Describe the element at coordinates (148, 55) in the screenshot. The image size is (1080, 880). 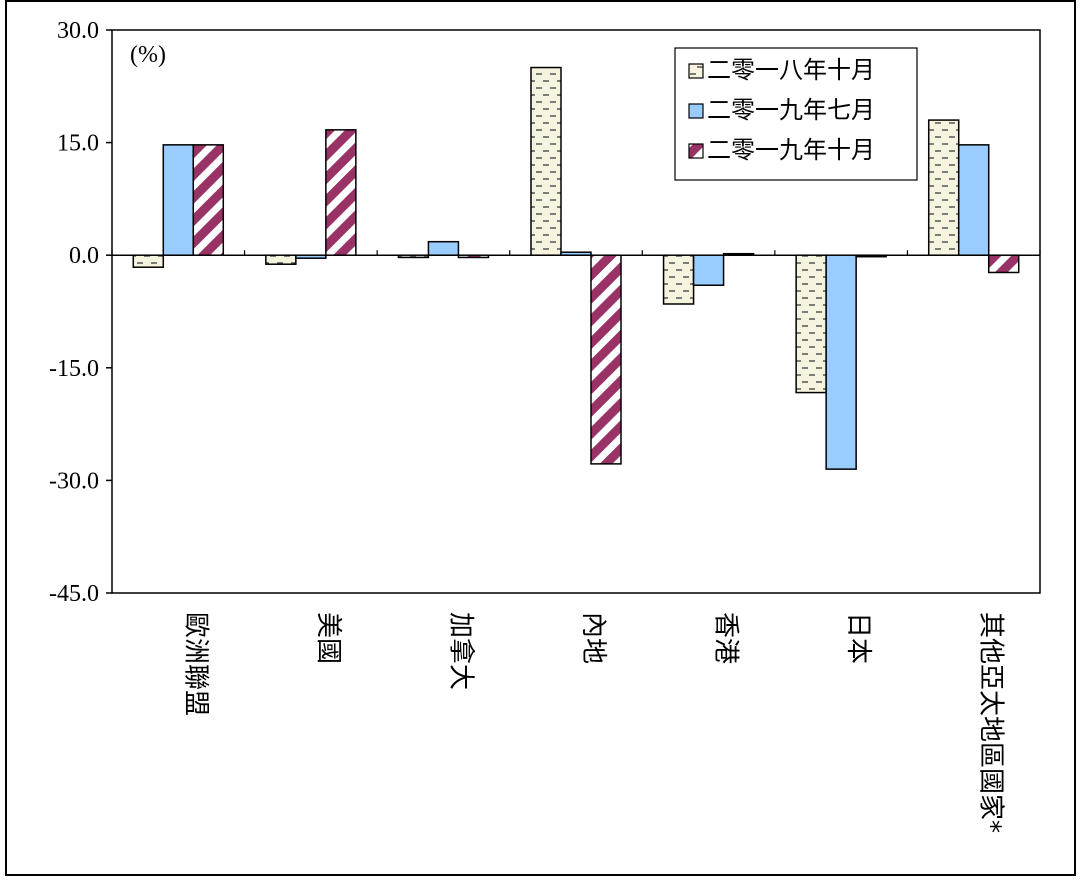
I see `unit-label: (%)` at that location.